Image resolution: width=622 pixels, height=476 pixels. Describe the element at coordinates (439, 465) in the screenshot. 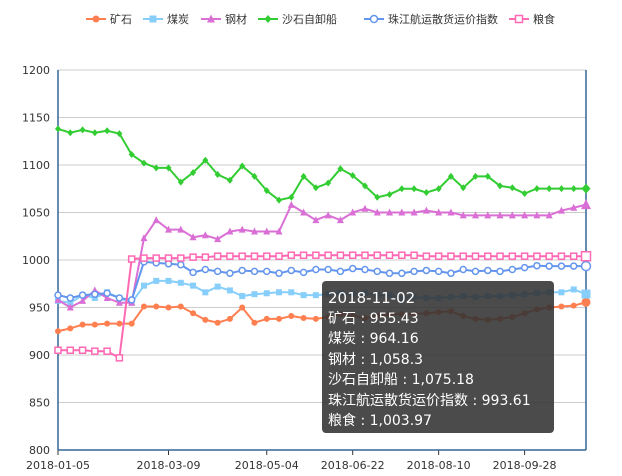

I see `x-tick-label: 2018-08-10` at that location.